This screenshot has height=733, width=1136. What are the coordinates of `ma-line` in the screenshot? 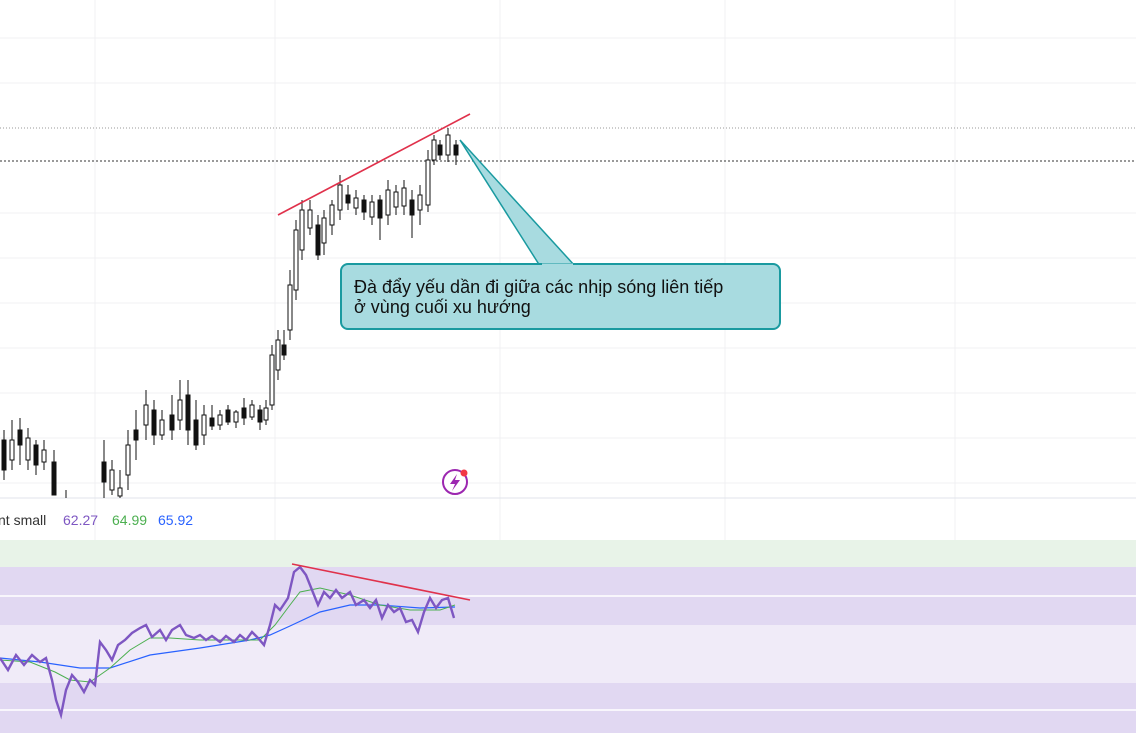 It's located at (228, 636).